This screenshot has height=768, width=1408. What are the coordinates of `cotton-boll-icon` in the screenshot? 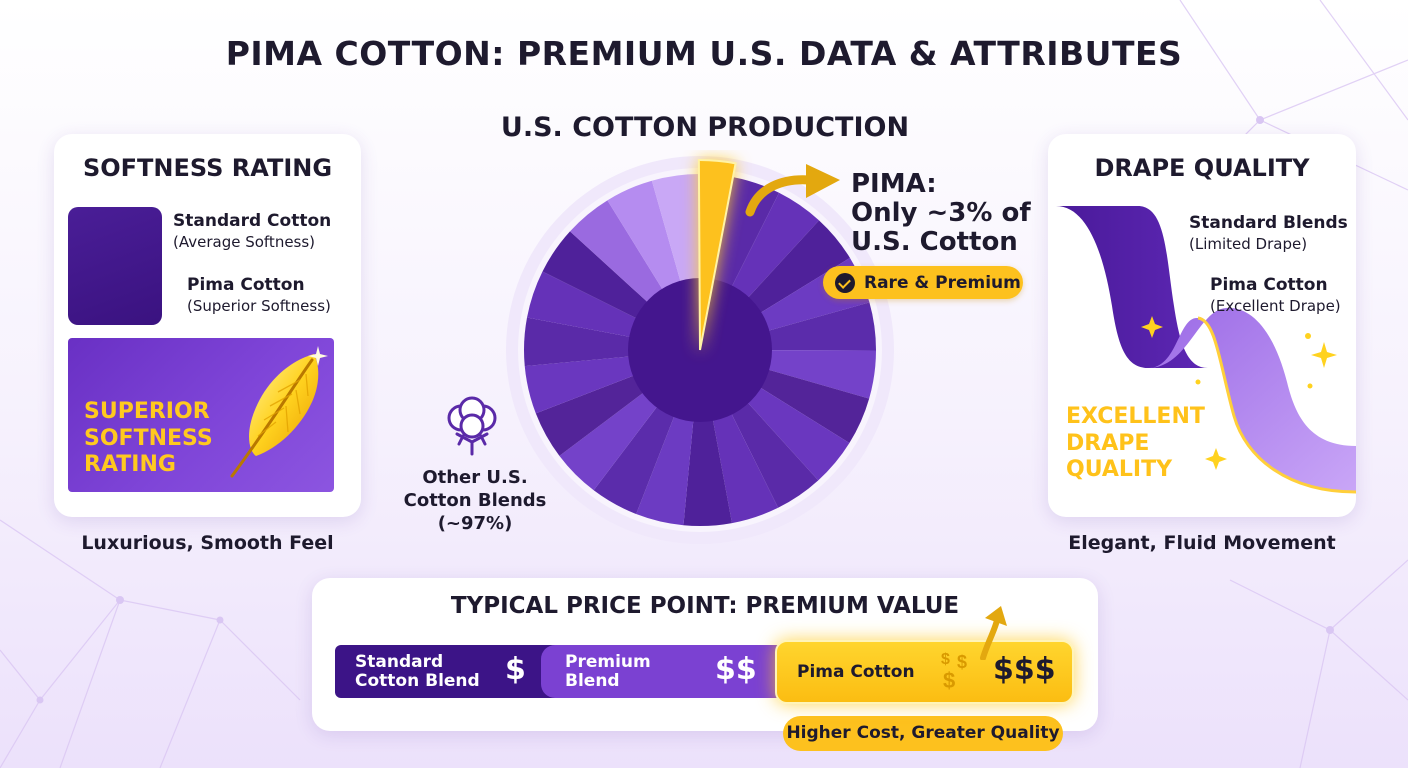 It's located at (472, 426).